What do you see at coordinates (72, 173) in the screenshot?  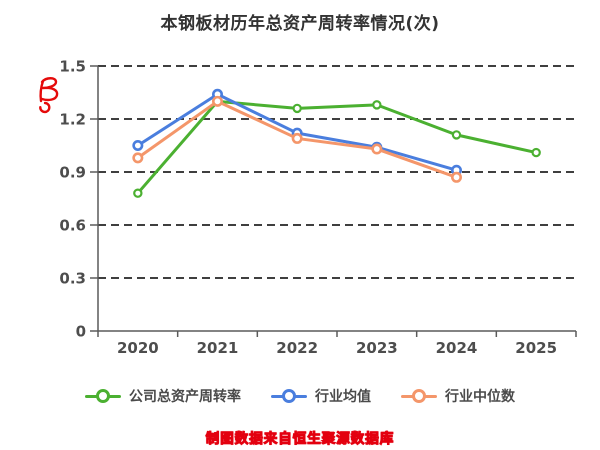 I see `y-axis-tick-label: 0.9` at bounding box center [72, 173].